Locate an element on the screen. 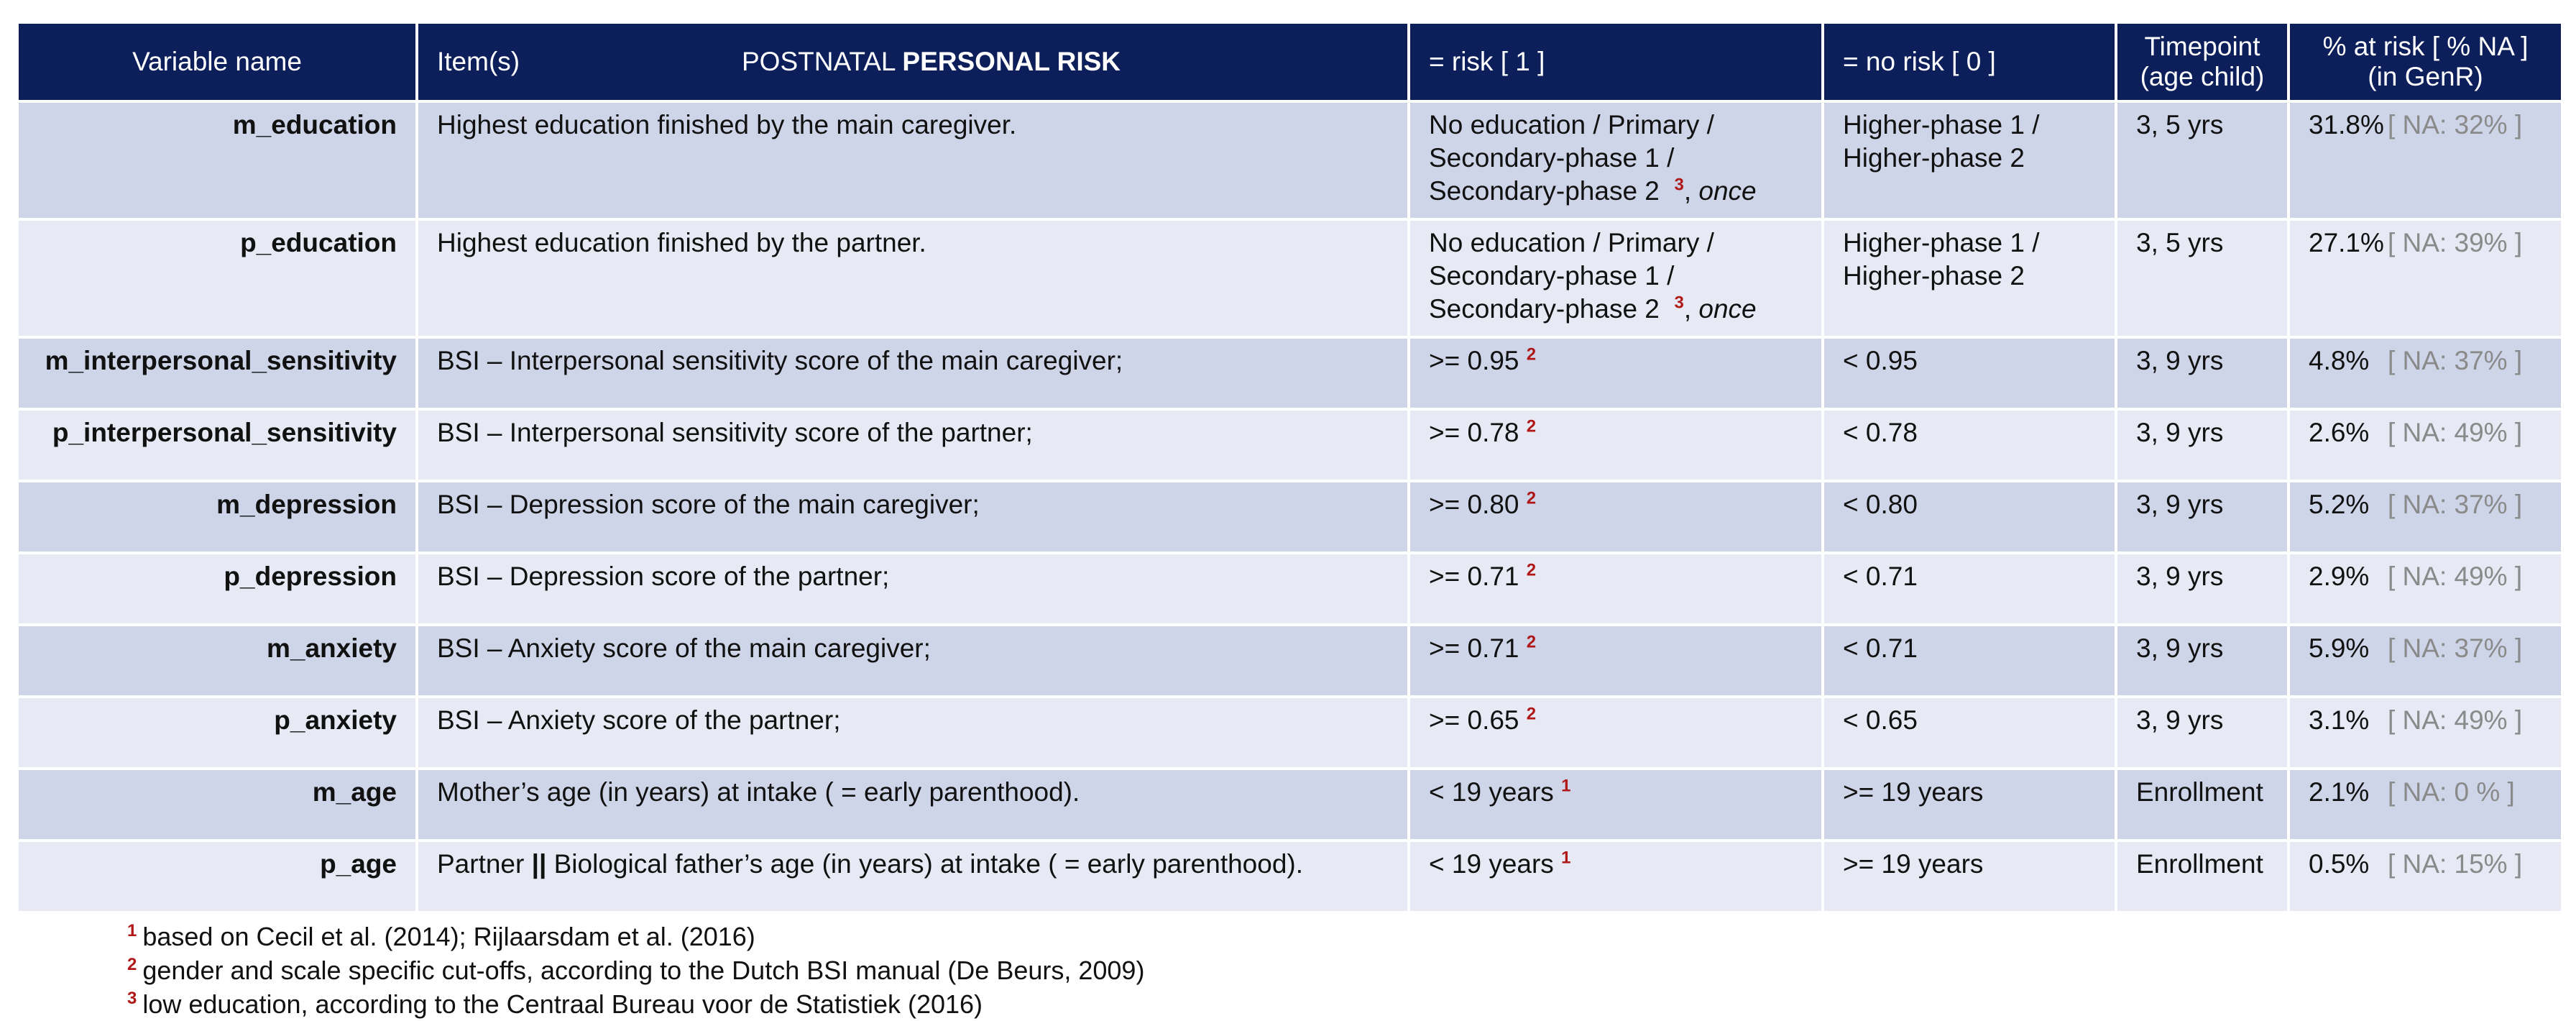  risk-criterion: >= 0.71 2 is located at coordinates (1615, 588).